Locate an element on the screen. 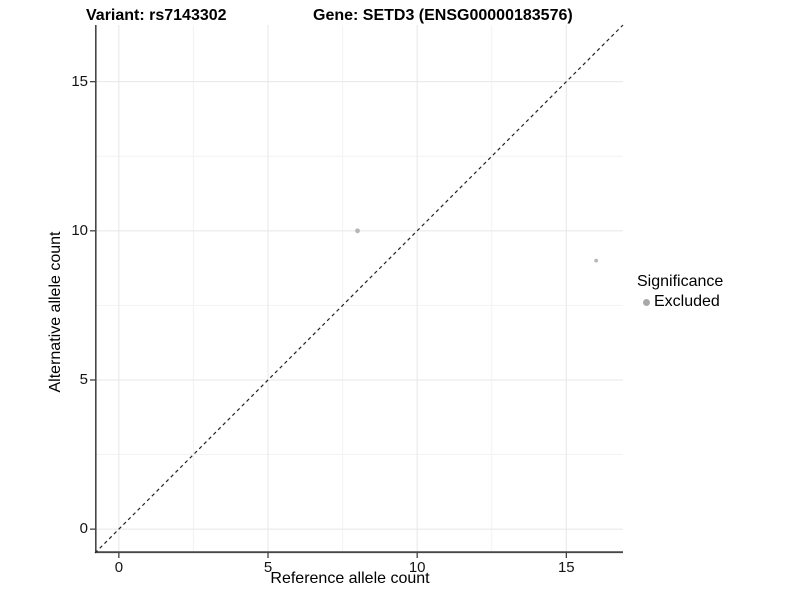  variant-title: Variant: rs7143302 is located at coordinates (156, 15).